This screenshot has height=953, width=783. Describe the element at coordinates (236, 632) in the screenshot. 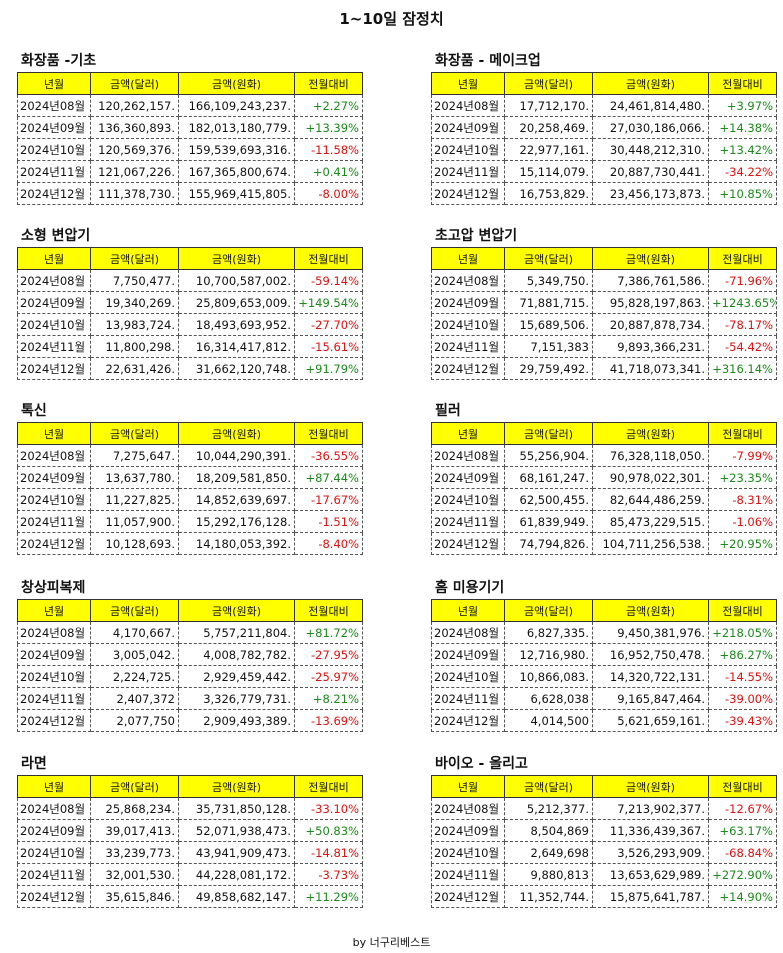

I see `krw-amount-cell: 5,757,211,804.` at that location.